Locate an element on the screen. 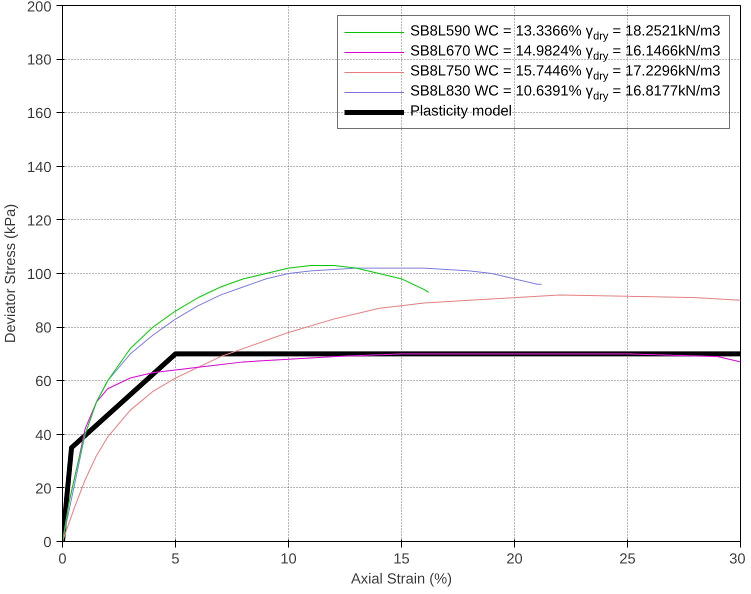 This screenshot has height=594, width=751. x-axis-title: Axial Strain (%) is located at coordinates (401, 580).